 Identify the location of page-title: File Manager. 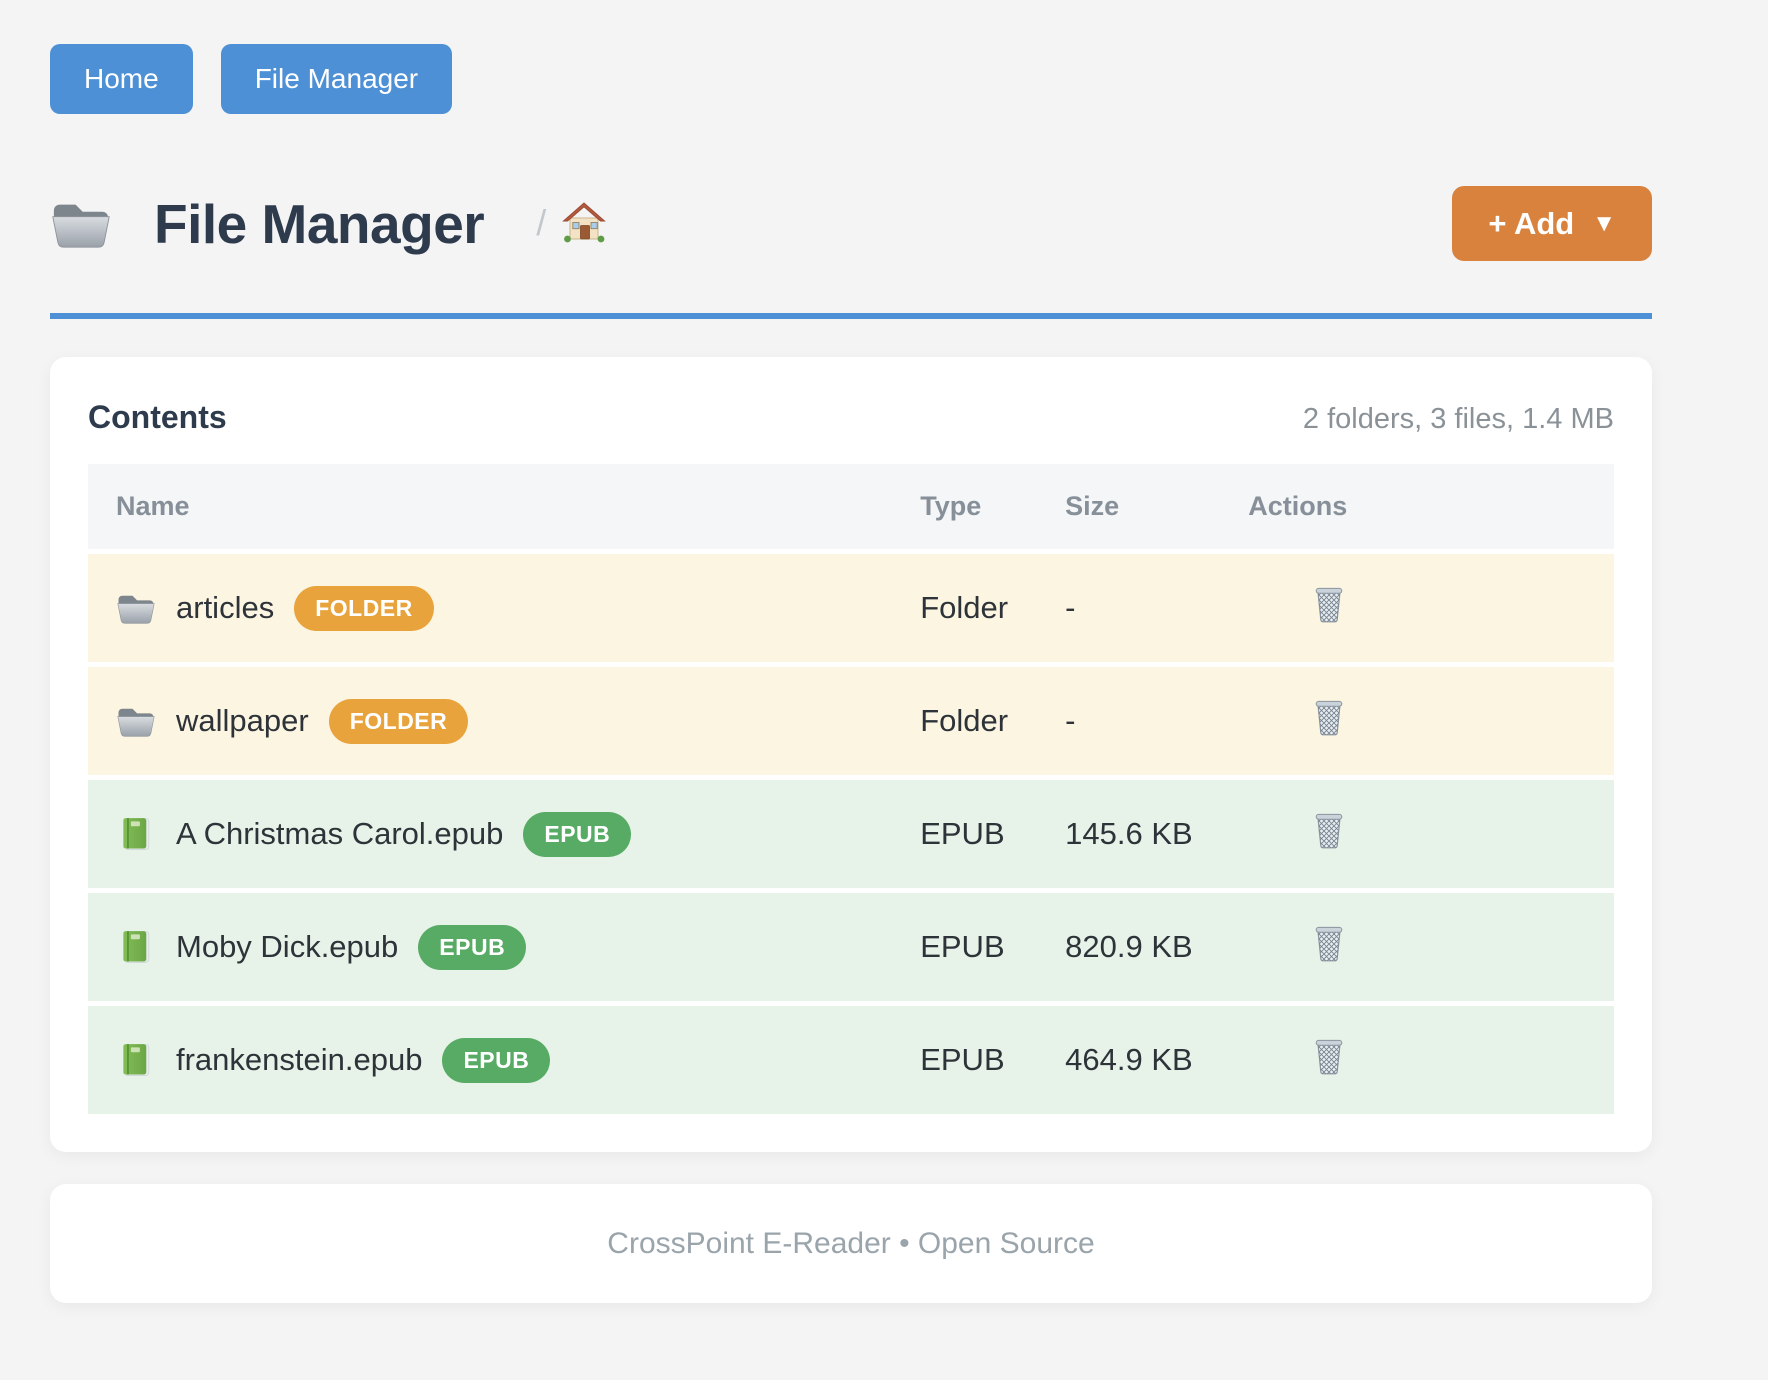
(319, 223).